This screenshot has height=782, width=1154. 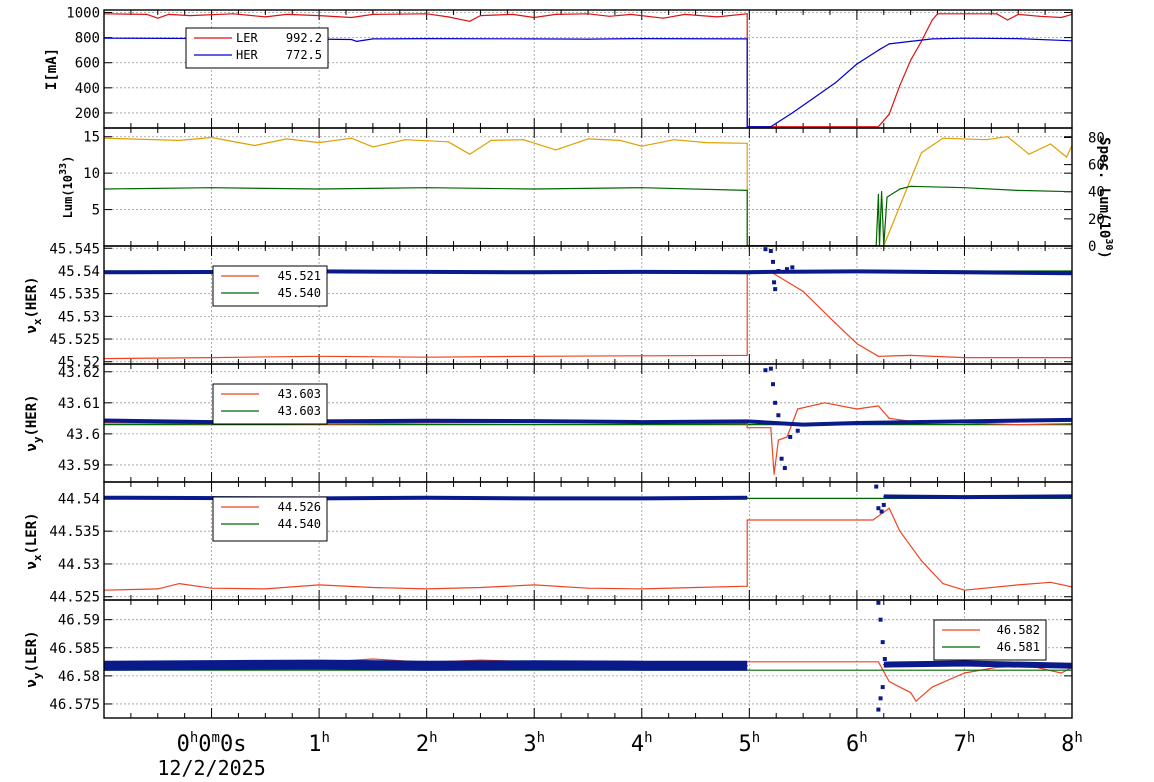 What do you see at coordinates (637, 744) in the screenshot?
I see `x-tick-hours: 4` at bounding box center [637, 744].